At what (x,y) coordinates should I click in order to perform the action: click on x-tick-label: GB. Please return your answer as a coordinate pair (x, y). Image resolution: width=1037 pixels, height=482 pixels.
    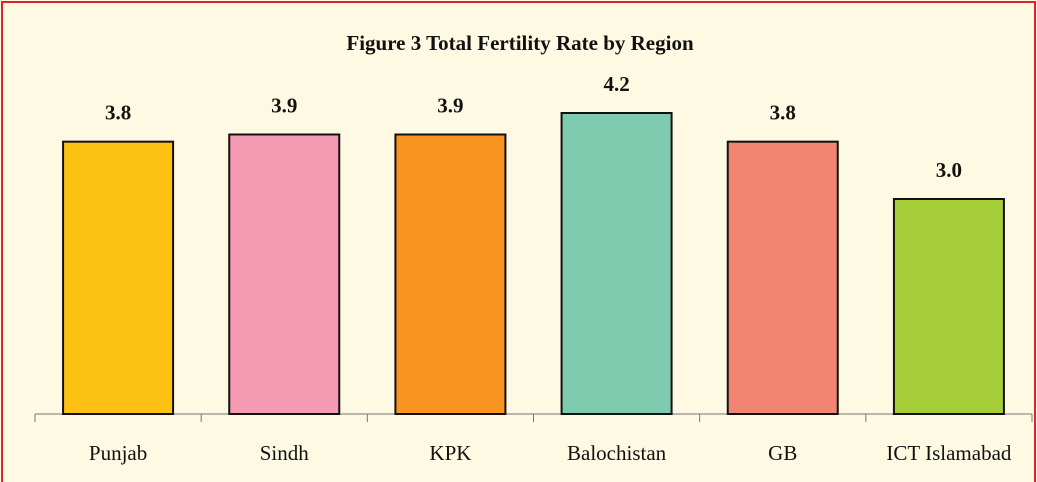
    Looking at the image, I should click on (782, 453).